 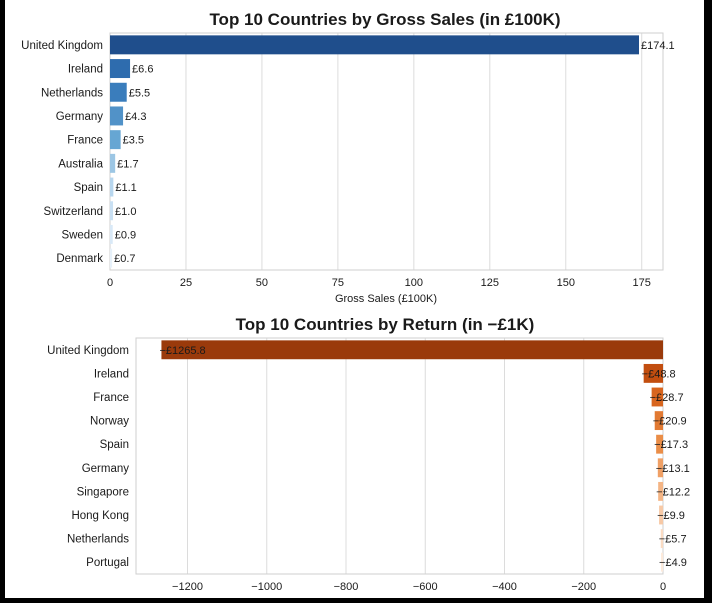 What do you see at coordinates (100, 516) in the screenshot?
I see `category-label: Hong Kong` at bounding box center [100, 516].